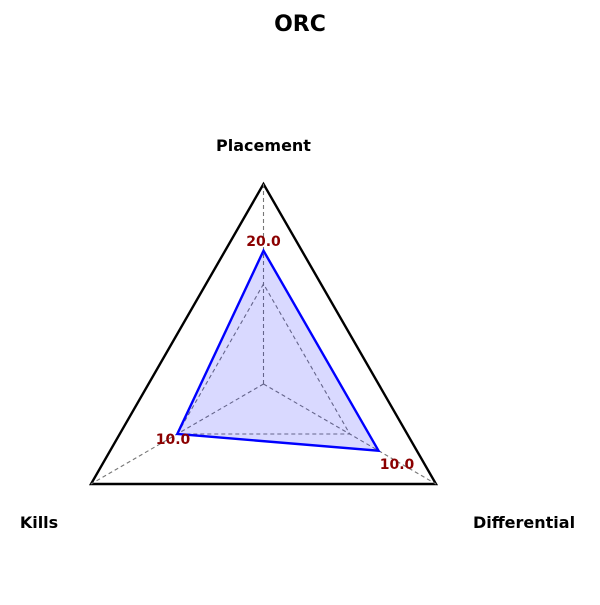 The height and width of the screenshot is (605, 600). I want to click on axis-label-placement: Placement, so click(263, 145).